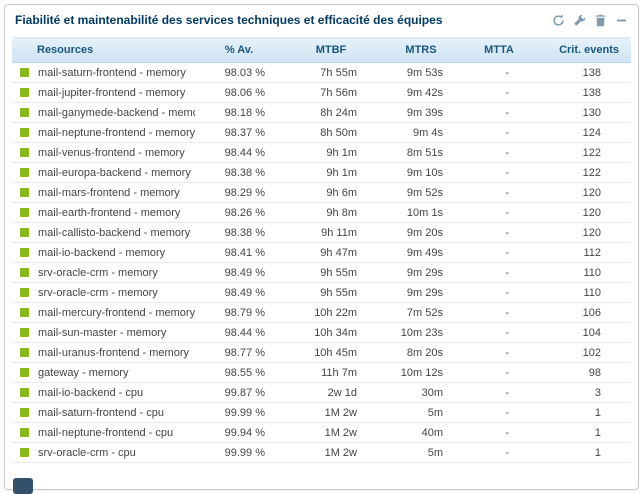 Image resolution: width=644 pixels, height=494 pixels. What do you see at coordinates (239, 192) in the screenshot?
I see `availability-cell: 98.29 %` at bounding box center [239, 192].